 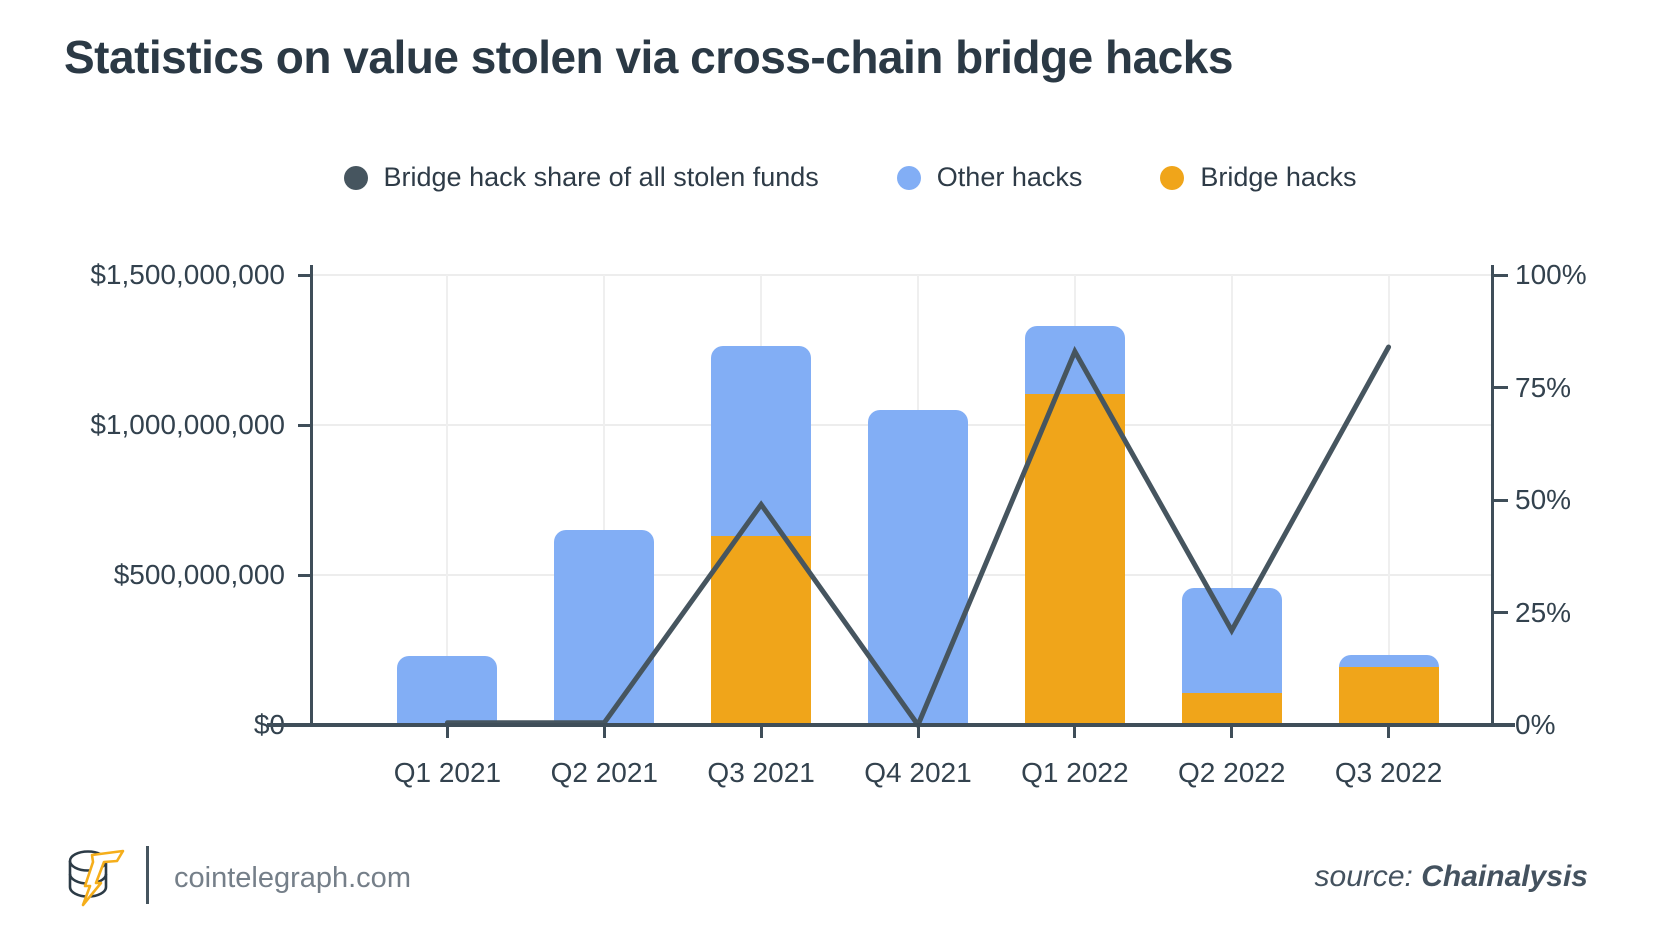 What do you see at coordinates (891, 725) in the screenshot?
I see `x-axis-line` at bounding box center [891, 725].